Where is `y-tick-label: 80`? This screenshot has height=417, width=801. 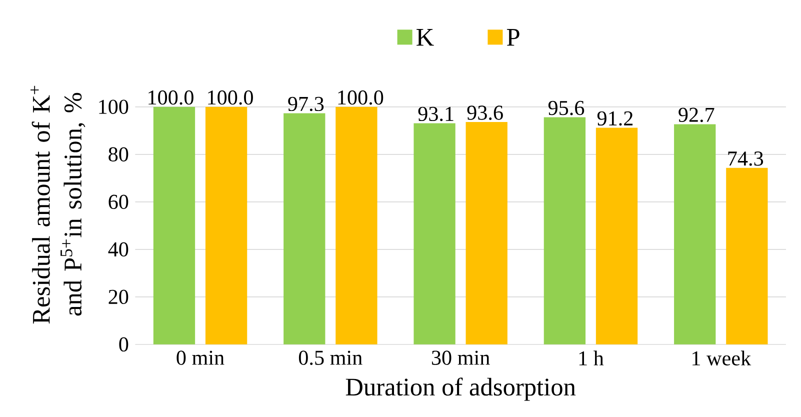
y-tick-label: 80 is located at coordinates (118, 154).